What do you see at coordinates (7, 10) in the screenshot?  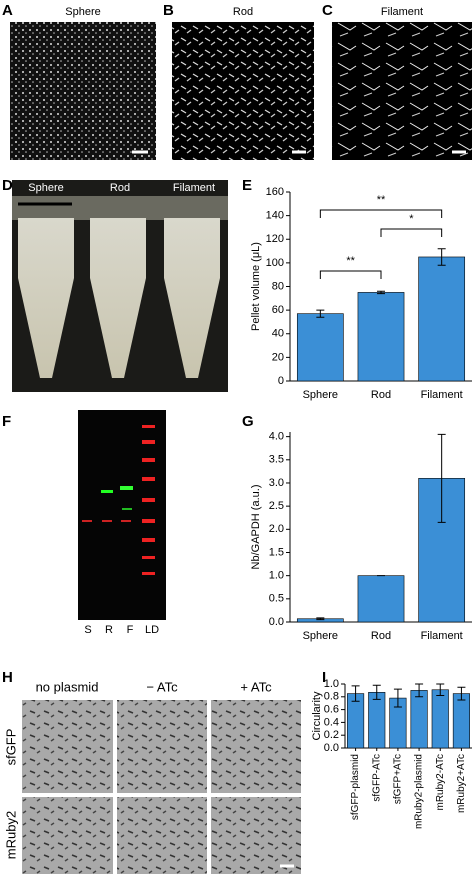 I see `panel-label: A` at bounding box center [7, 10].